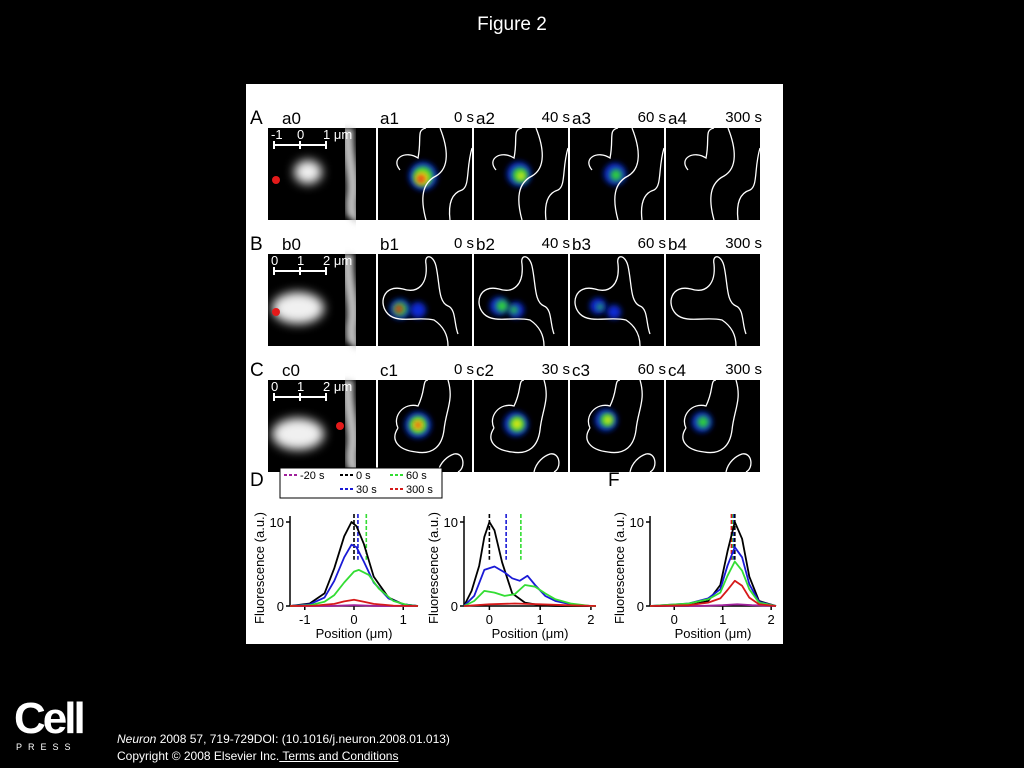 The height and width of the screenshot is (768, 1024). What do you see at coordinates (677, 118) in the screenshot?
I see `frame-label: a4` at bounding box center [677, 118].